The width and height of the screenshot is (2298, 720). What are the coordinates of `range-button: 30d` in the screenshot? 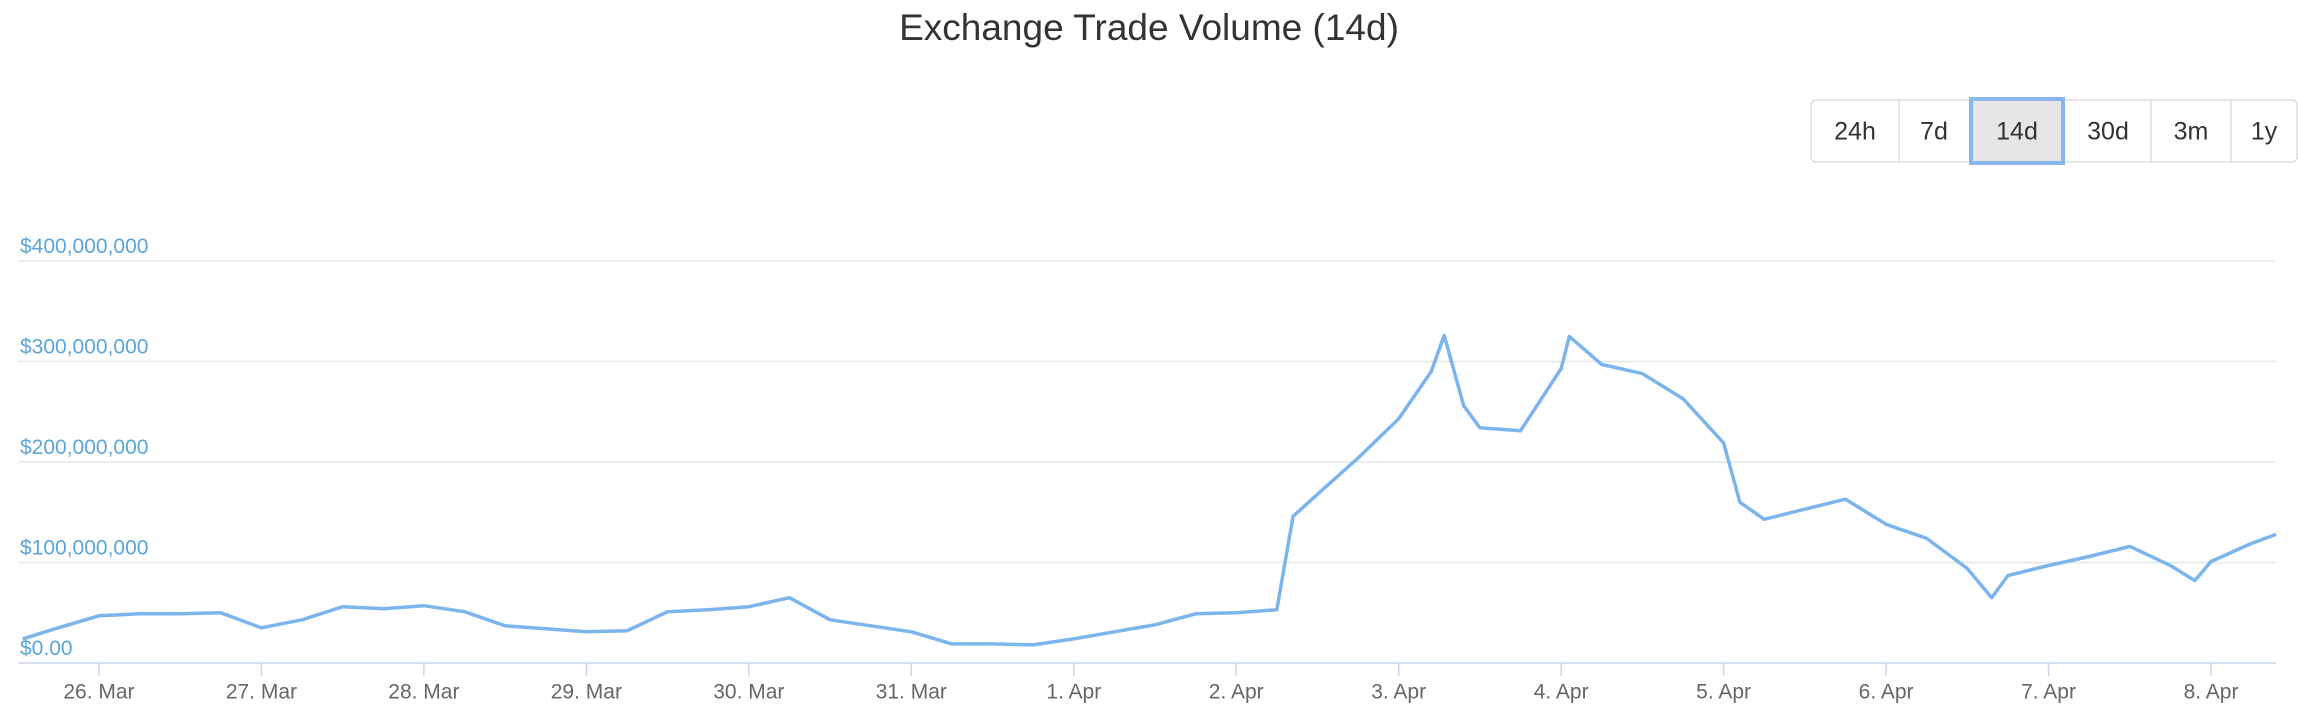 It's located at (2108, 132).